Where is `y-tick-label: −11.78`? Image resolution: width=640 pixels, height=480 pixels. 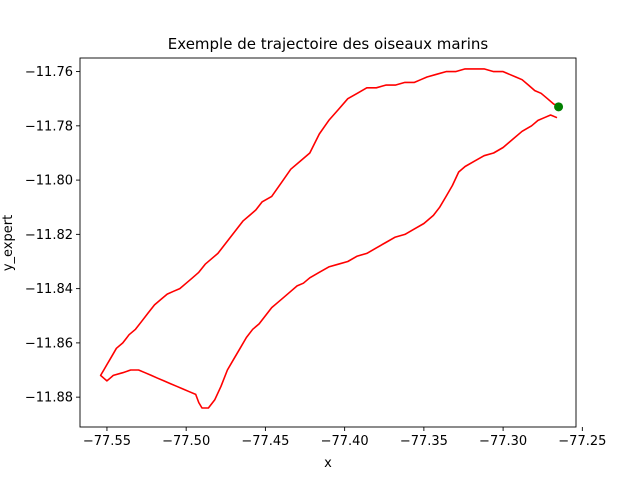 y-tick-label: −11.78 is located at coordinates (49, 126).